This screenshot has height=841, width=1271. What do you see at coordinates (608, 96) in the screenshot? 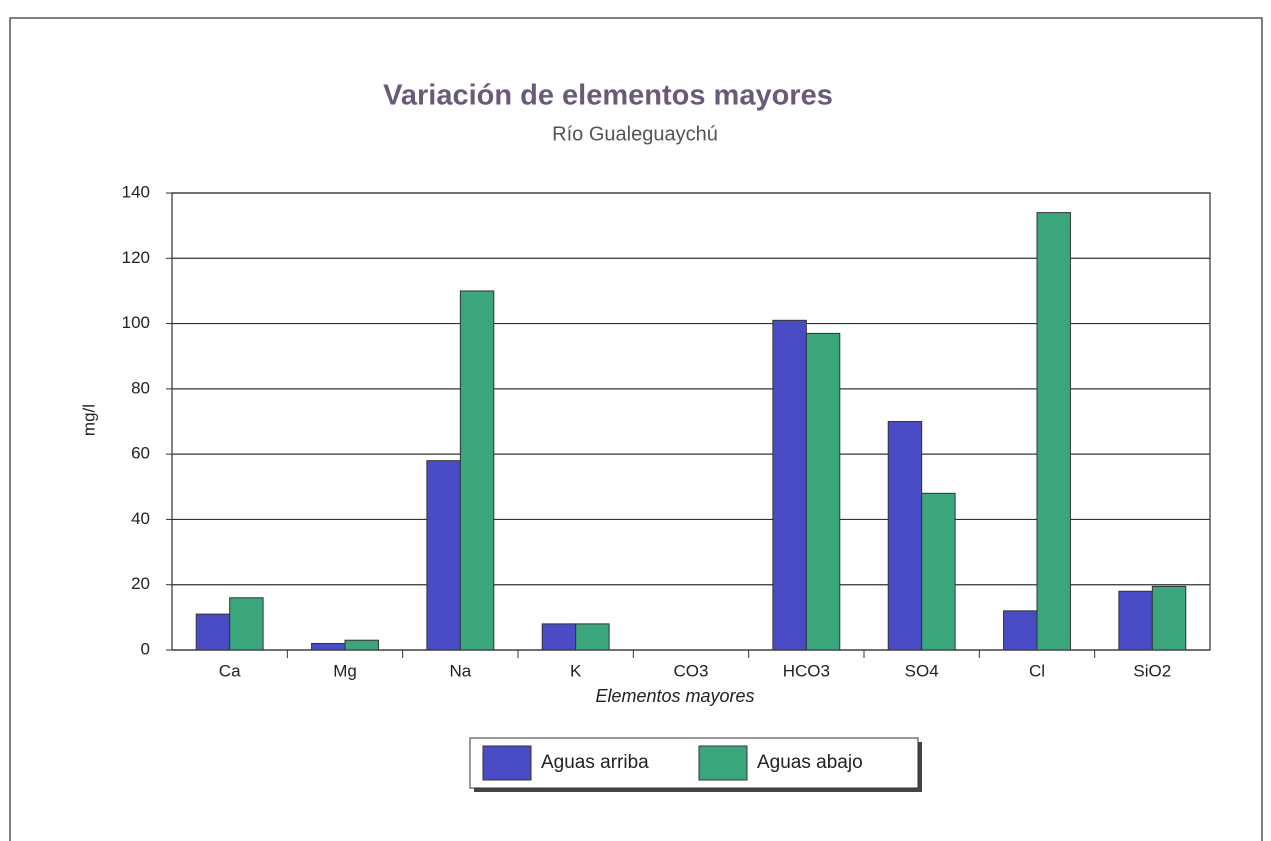
I see `chart-title: Variación de elementos mayores` at bounding box center [608, 96].